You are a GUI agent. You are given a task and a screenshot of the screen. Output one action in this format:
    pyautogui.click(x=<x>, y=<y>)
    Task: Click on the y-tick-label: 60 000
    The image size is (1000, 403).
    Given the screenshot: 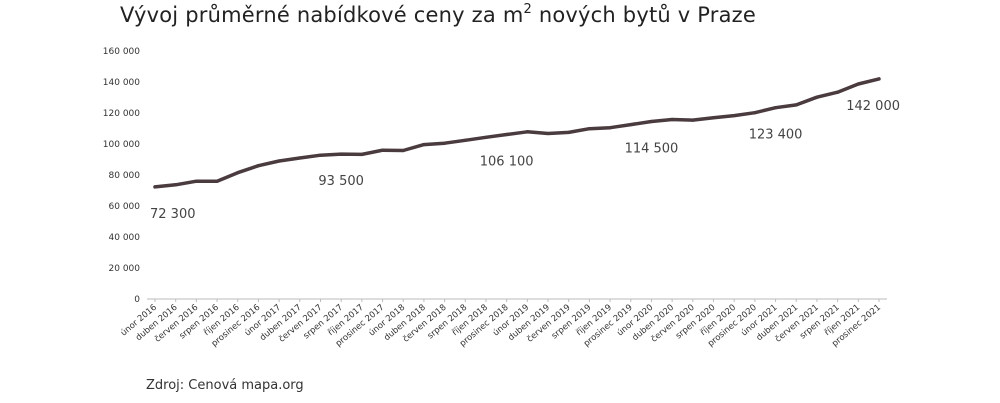 What is the action you would take?
    pyautogui.click(x=125, y=207)
    